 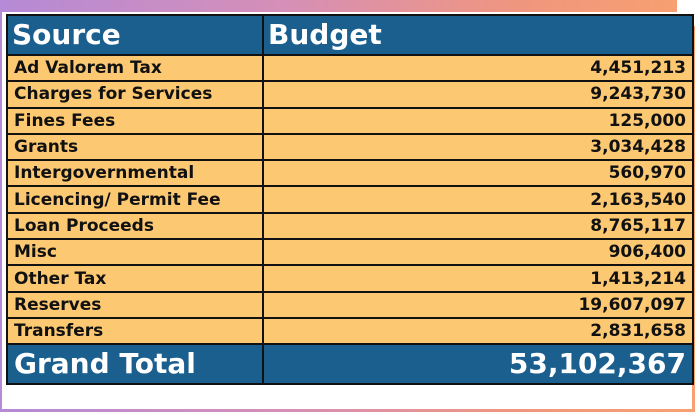 I want to click on table-row: Charges for Services 9,243,730, so click(x=350, y=94).